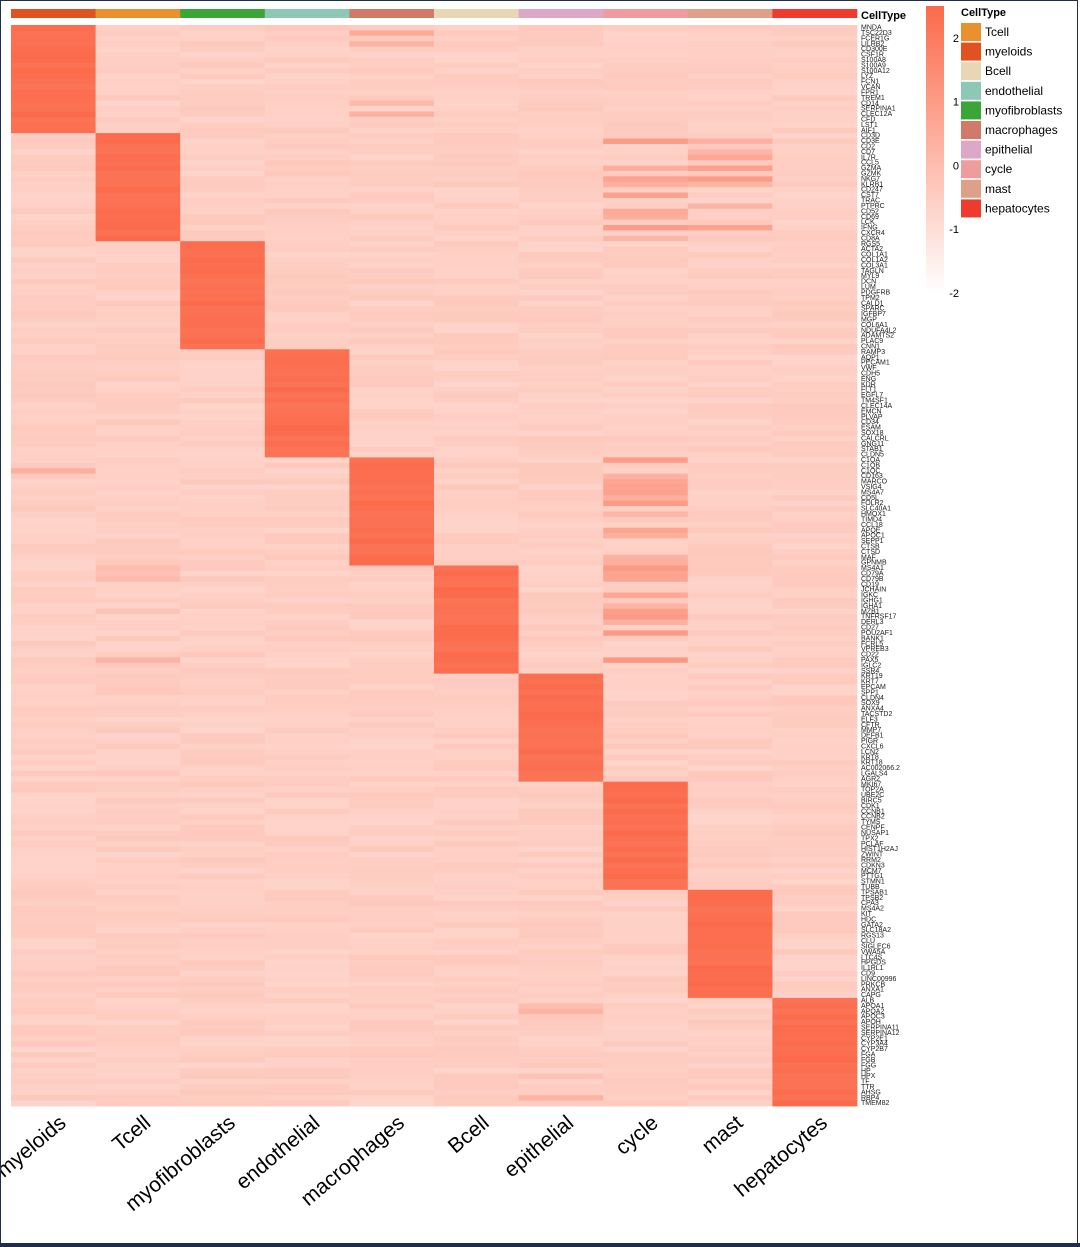  What do you see at coordinates (870, 163) in the screenshot?
I see `row-label: CCL5` at bounding box center [870, 163].